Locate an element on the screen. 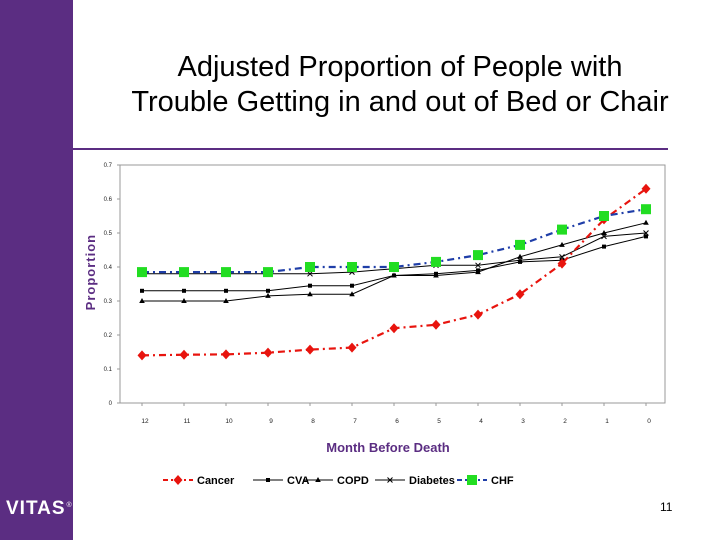 The image size is (720, 540). y-tick-label: 0.6 is located at coordinates (108, 200).